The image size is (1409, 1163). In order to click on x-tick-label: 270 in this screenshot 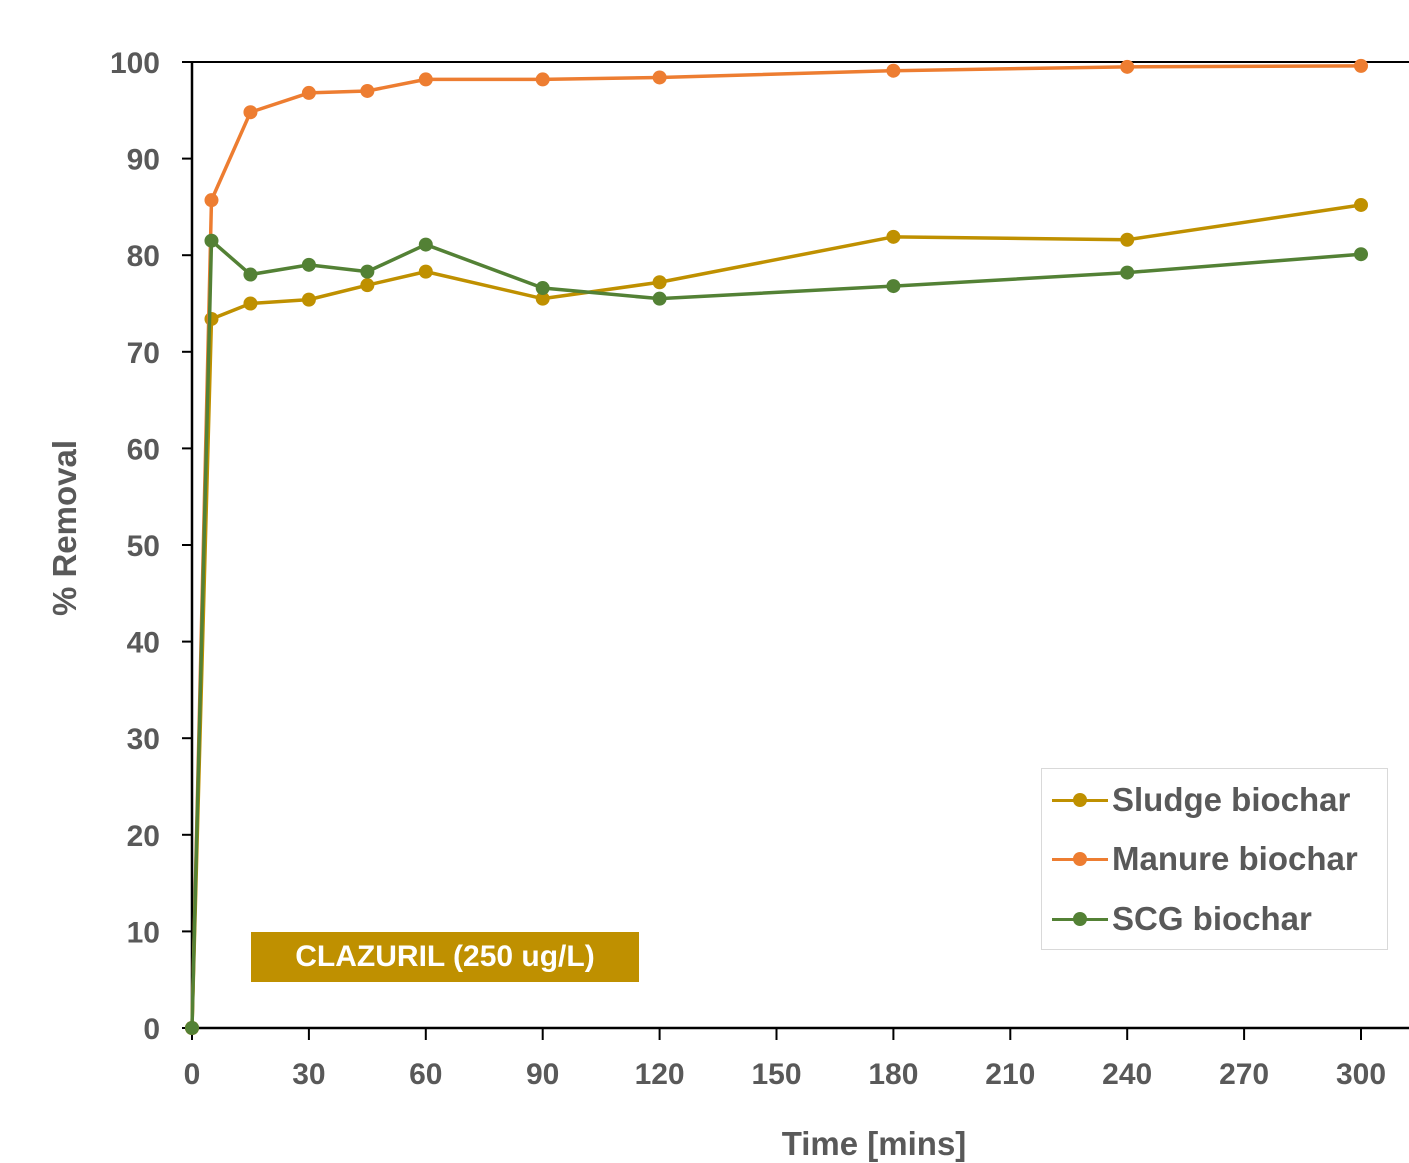, I will do `click(1244, 1074)`.